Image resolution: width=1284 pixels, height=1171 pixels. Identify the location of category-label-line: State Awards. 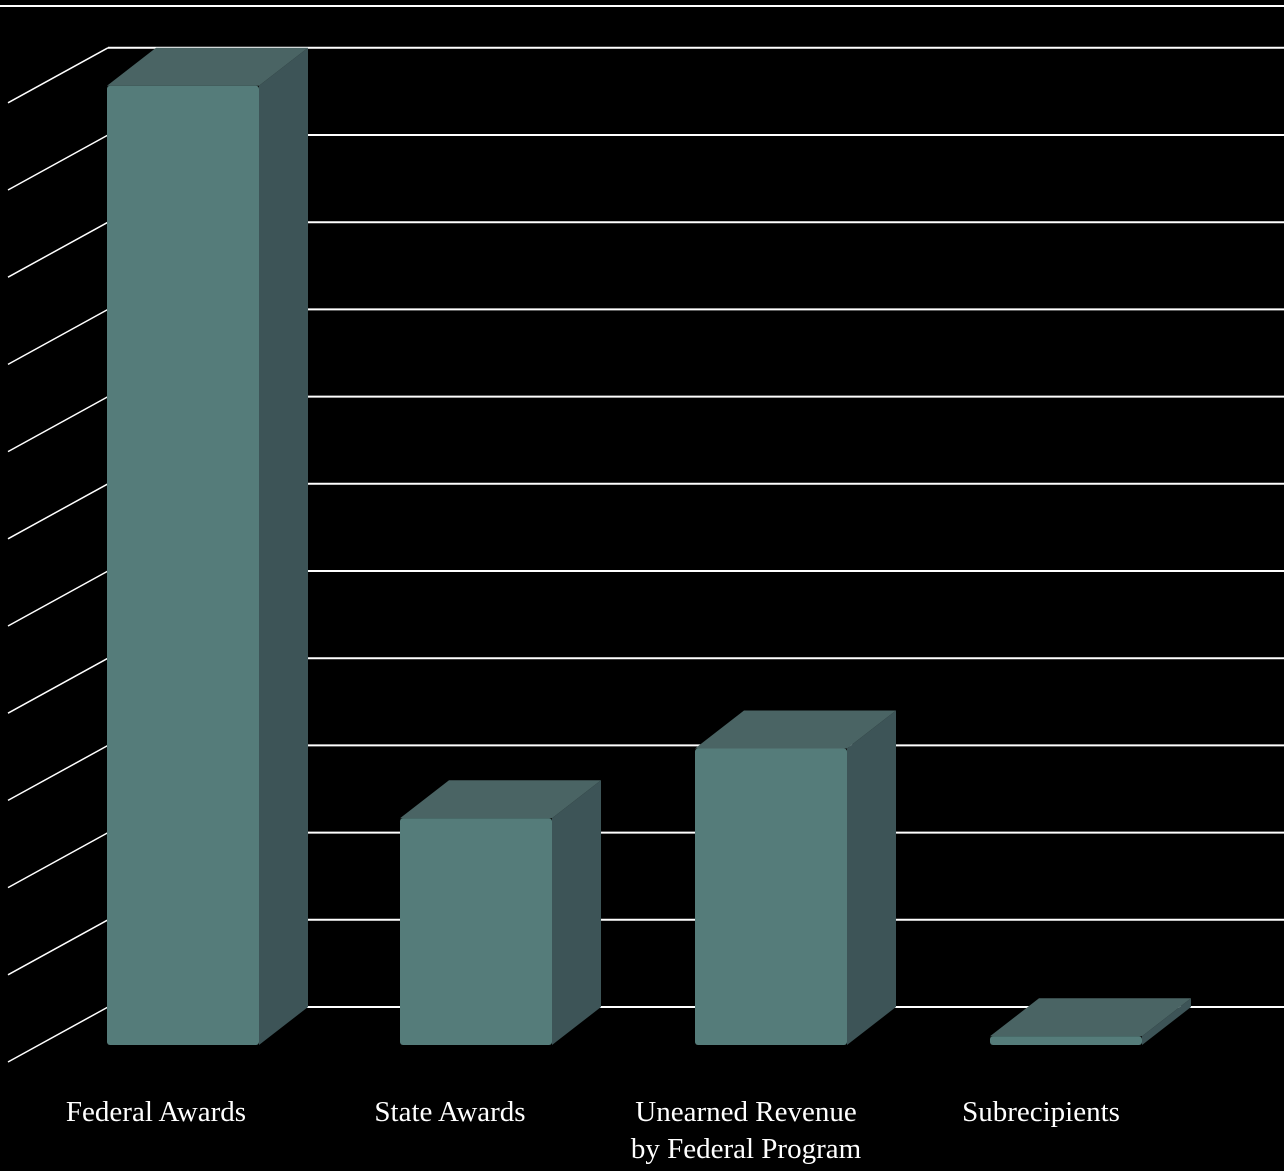
(449, 1112).